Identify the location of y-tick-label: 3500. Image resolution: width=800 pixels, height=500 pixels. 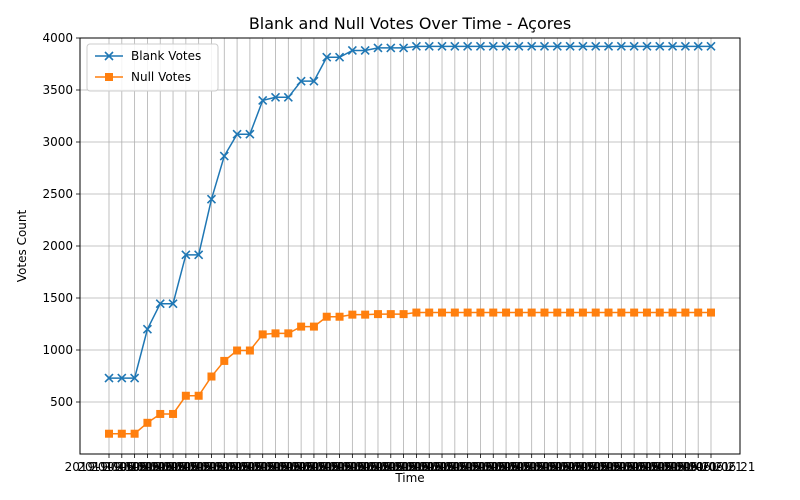
(57, 90).